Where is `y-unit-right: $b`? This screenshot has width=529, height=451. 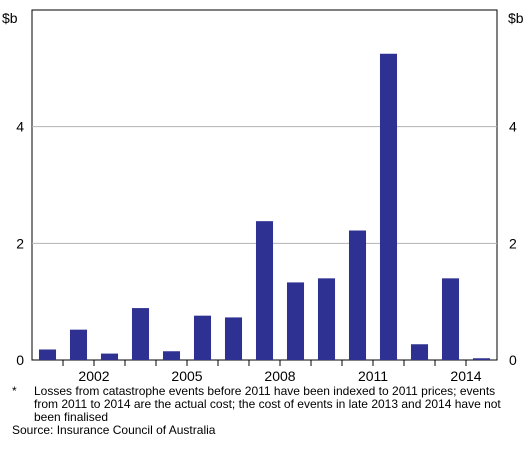
y-unit-right: $b is located at coordinates (516, 18).